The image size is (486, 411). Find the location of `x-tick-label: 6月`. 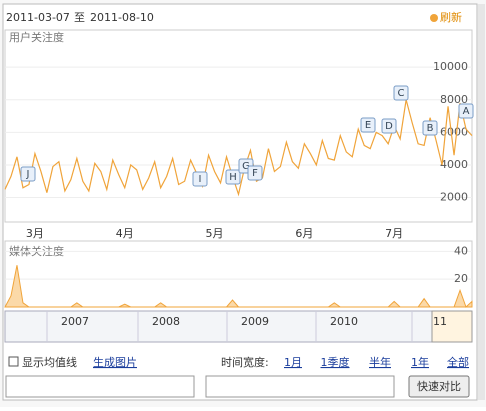

x-tick-label: 6月 is located at coordinates (304, 233).